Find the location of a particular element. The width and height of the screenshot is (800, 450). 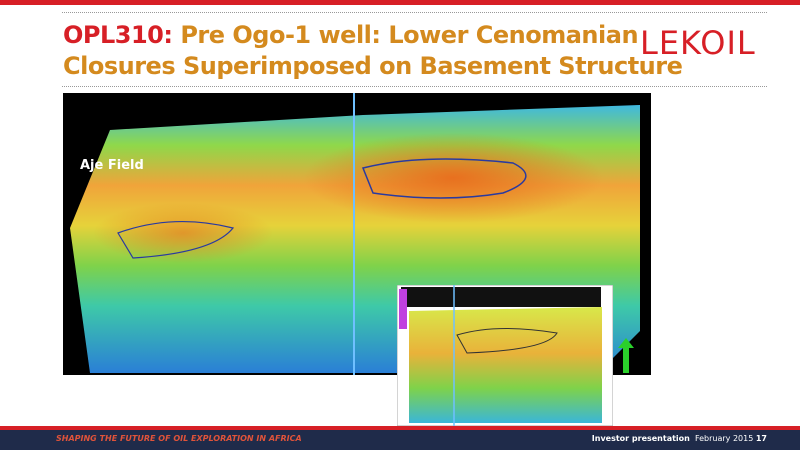

footer-presentation: Investor presentation is located at coordinates (640, 438).